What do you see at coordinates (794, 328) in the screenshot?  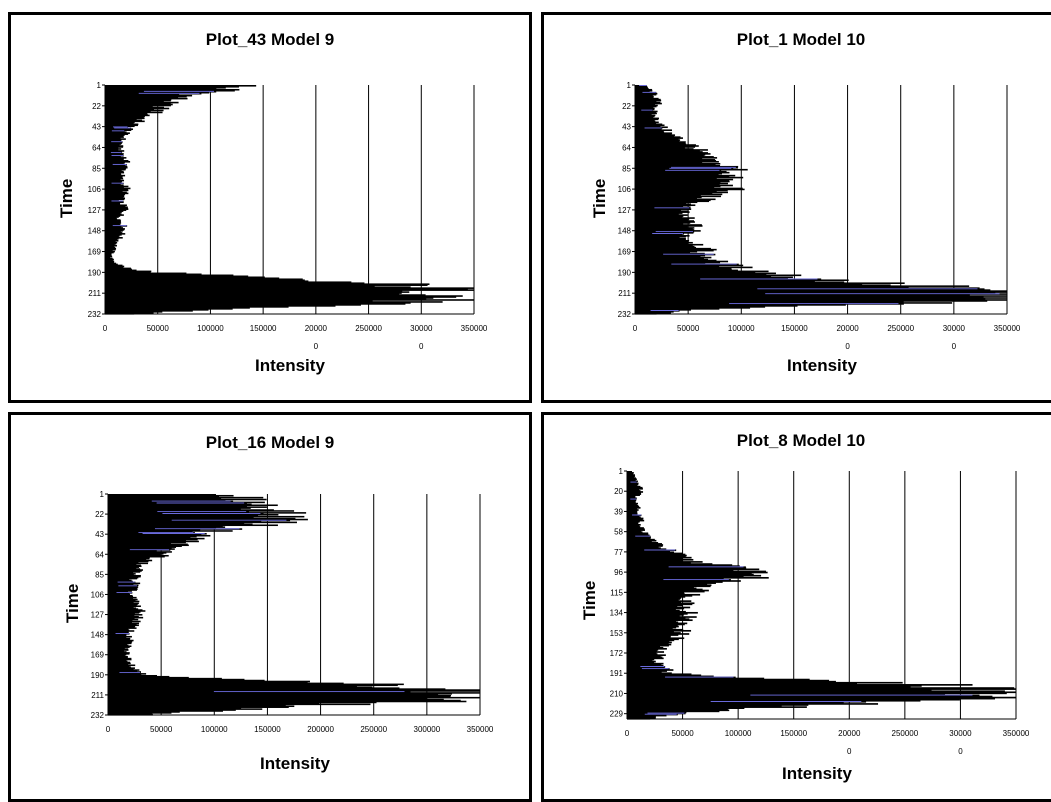 I see `x-tick-label: 150000` at bounding box center [794, 328].